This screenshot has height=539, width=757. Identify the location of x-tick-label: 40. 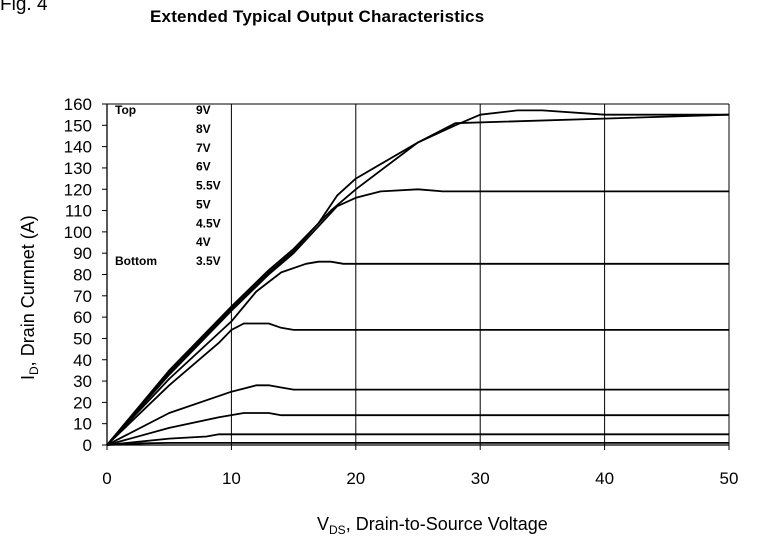
(604, 478).